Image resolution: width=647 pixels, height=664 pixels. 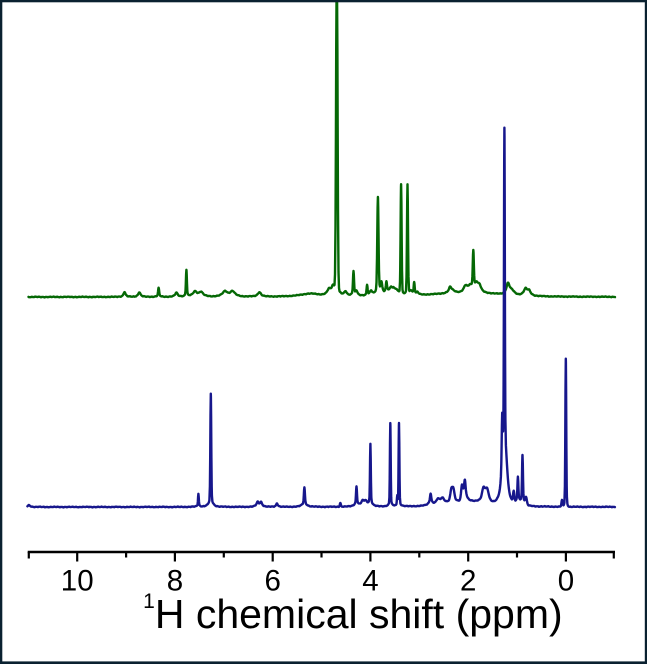 What do you see at coordinates (566, 581) in the screenshot?
I see `svg-text: 0` at bounding box center [566, 581].